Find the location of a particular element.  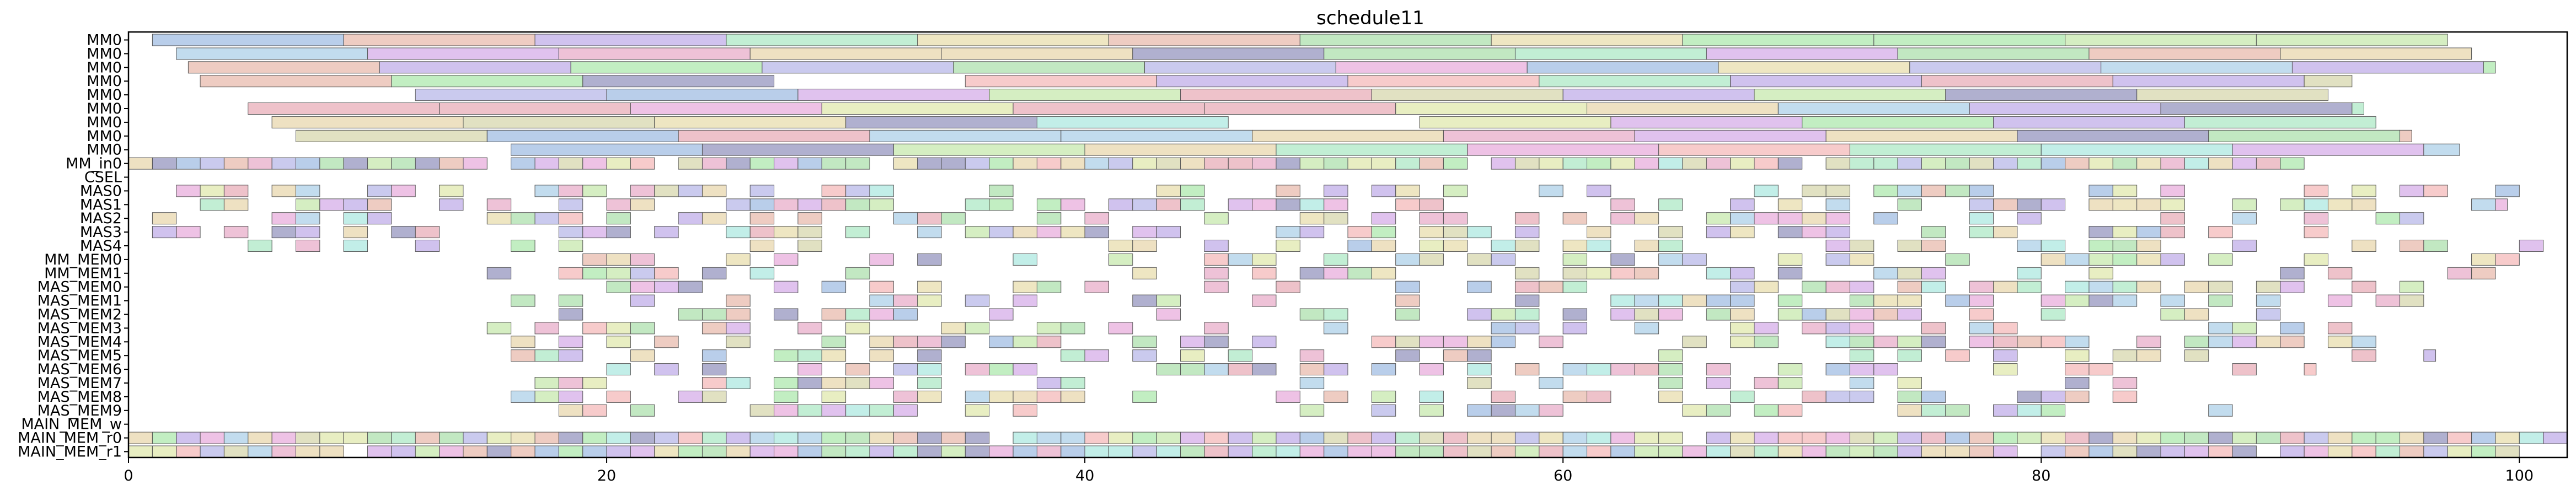

row-label: MAS_MEM0 is located at coordinates (80, 287).